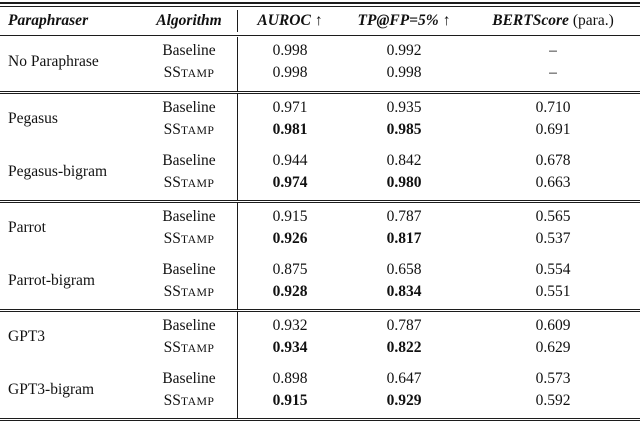 The image size is (640, 426). Describe the element at coordinates (404, 20) in the screenshot. I see `column-header-tp-at-fp: TP@FP=5% ↑` at that location.